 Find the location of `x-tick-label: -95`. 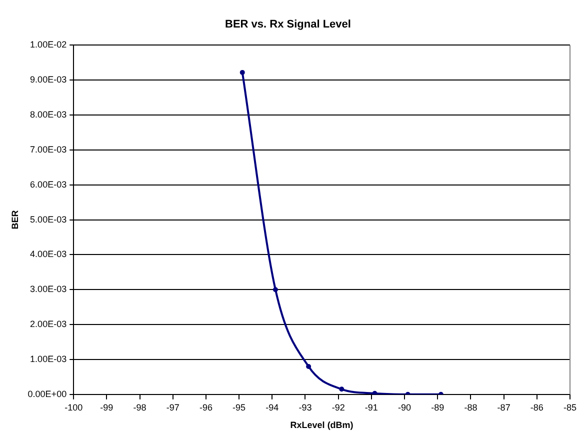

x-tick-label: -95 is located at coordinates (239, 407).